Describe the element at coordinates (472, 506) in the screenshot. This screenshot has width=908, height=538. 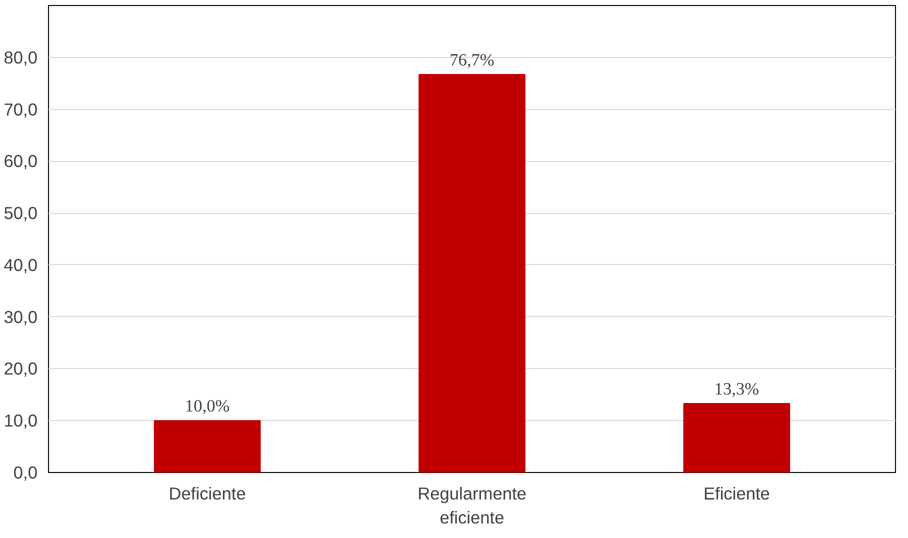
I see `x-tick-label: Regularmente eficiente` at that location.